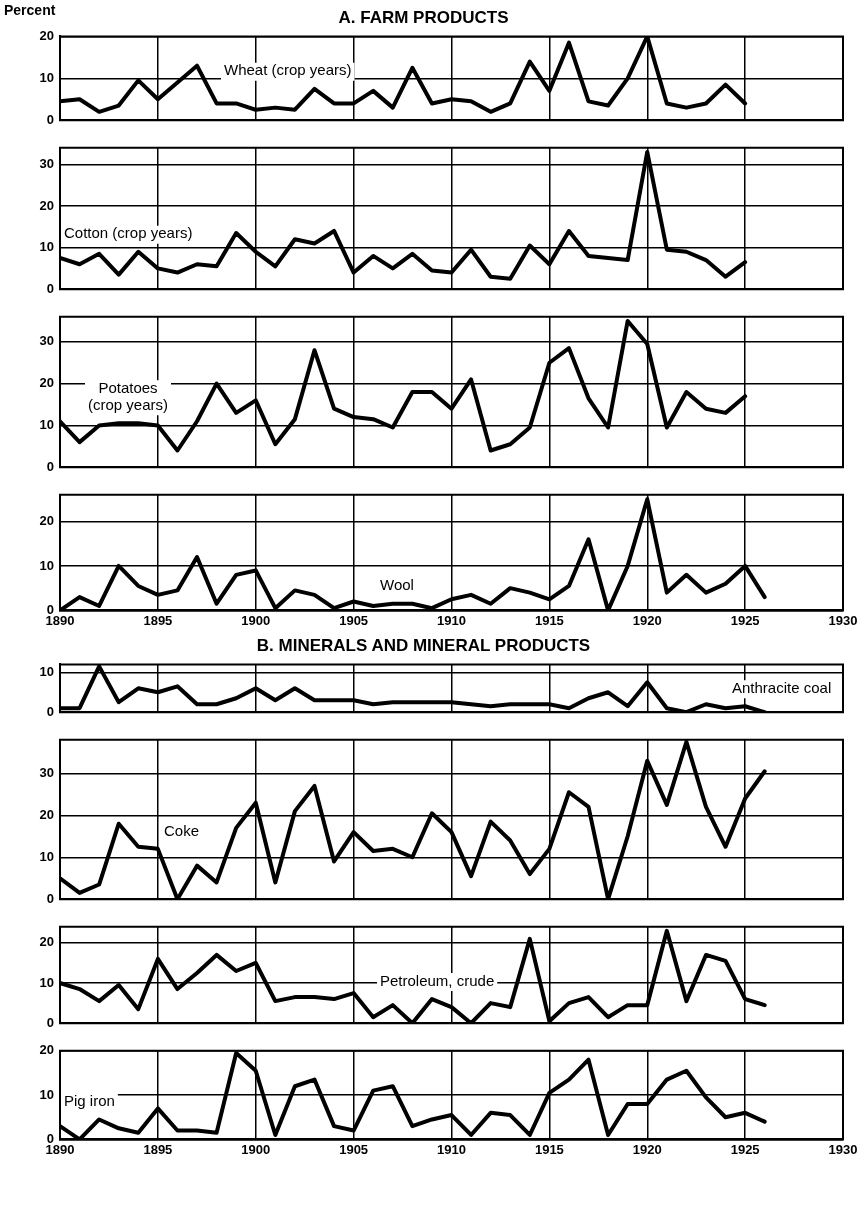  Describe the element at coordinates (423, 17) in the screenshot. I see `chart-title: A. FARM PRODUCTS` at that location.